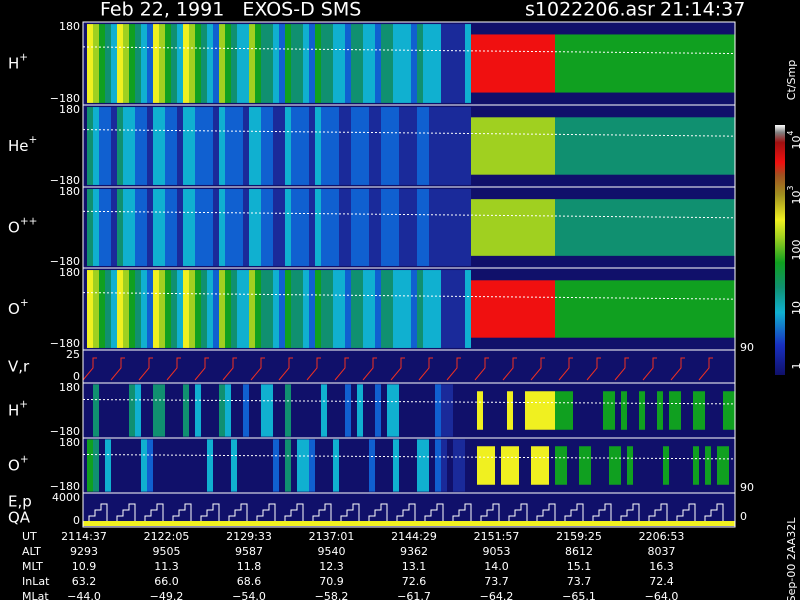 The height and width of the screenshot is (600, 800). Describe the element at coordinates (662, 536) in the screenshot. I see `row-value: 2206:53` at that location.